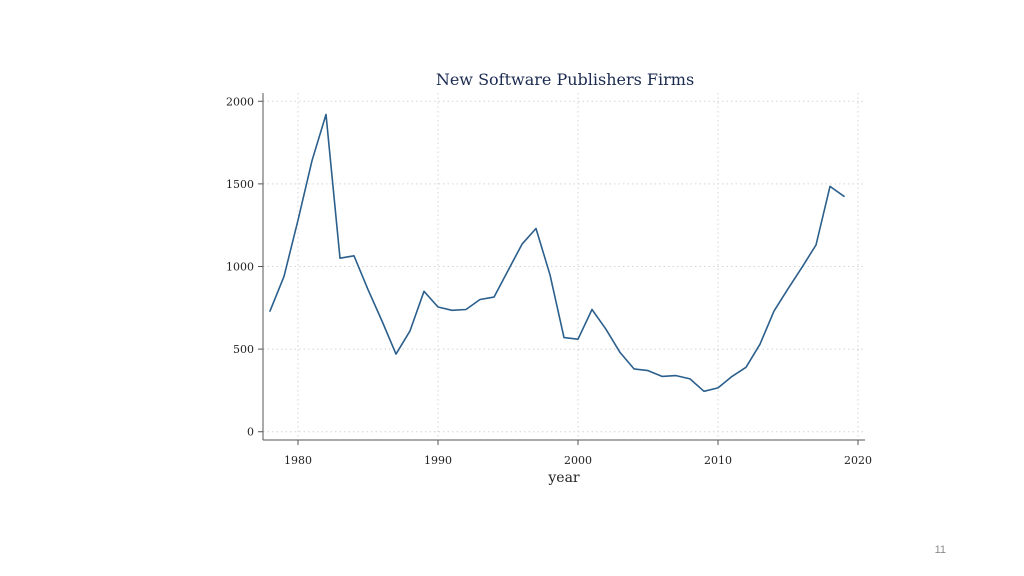  What do you see at coordinates (240, 101) in the screenshot?
I see `y-tick-label: 2000` at bounding box center [240, 101].